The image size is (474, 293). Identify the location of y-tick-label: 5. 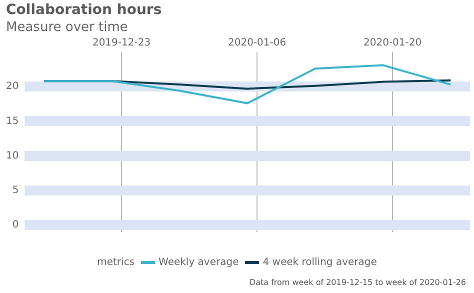
(15, 190).